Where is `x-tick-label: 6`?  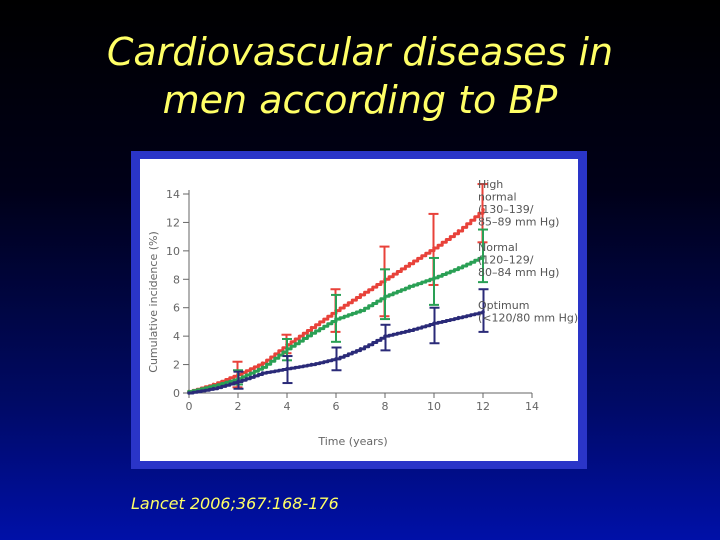 x-tick-label: 6 is located at coordinates (336, 406).